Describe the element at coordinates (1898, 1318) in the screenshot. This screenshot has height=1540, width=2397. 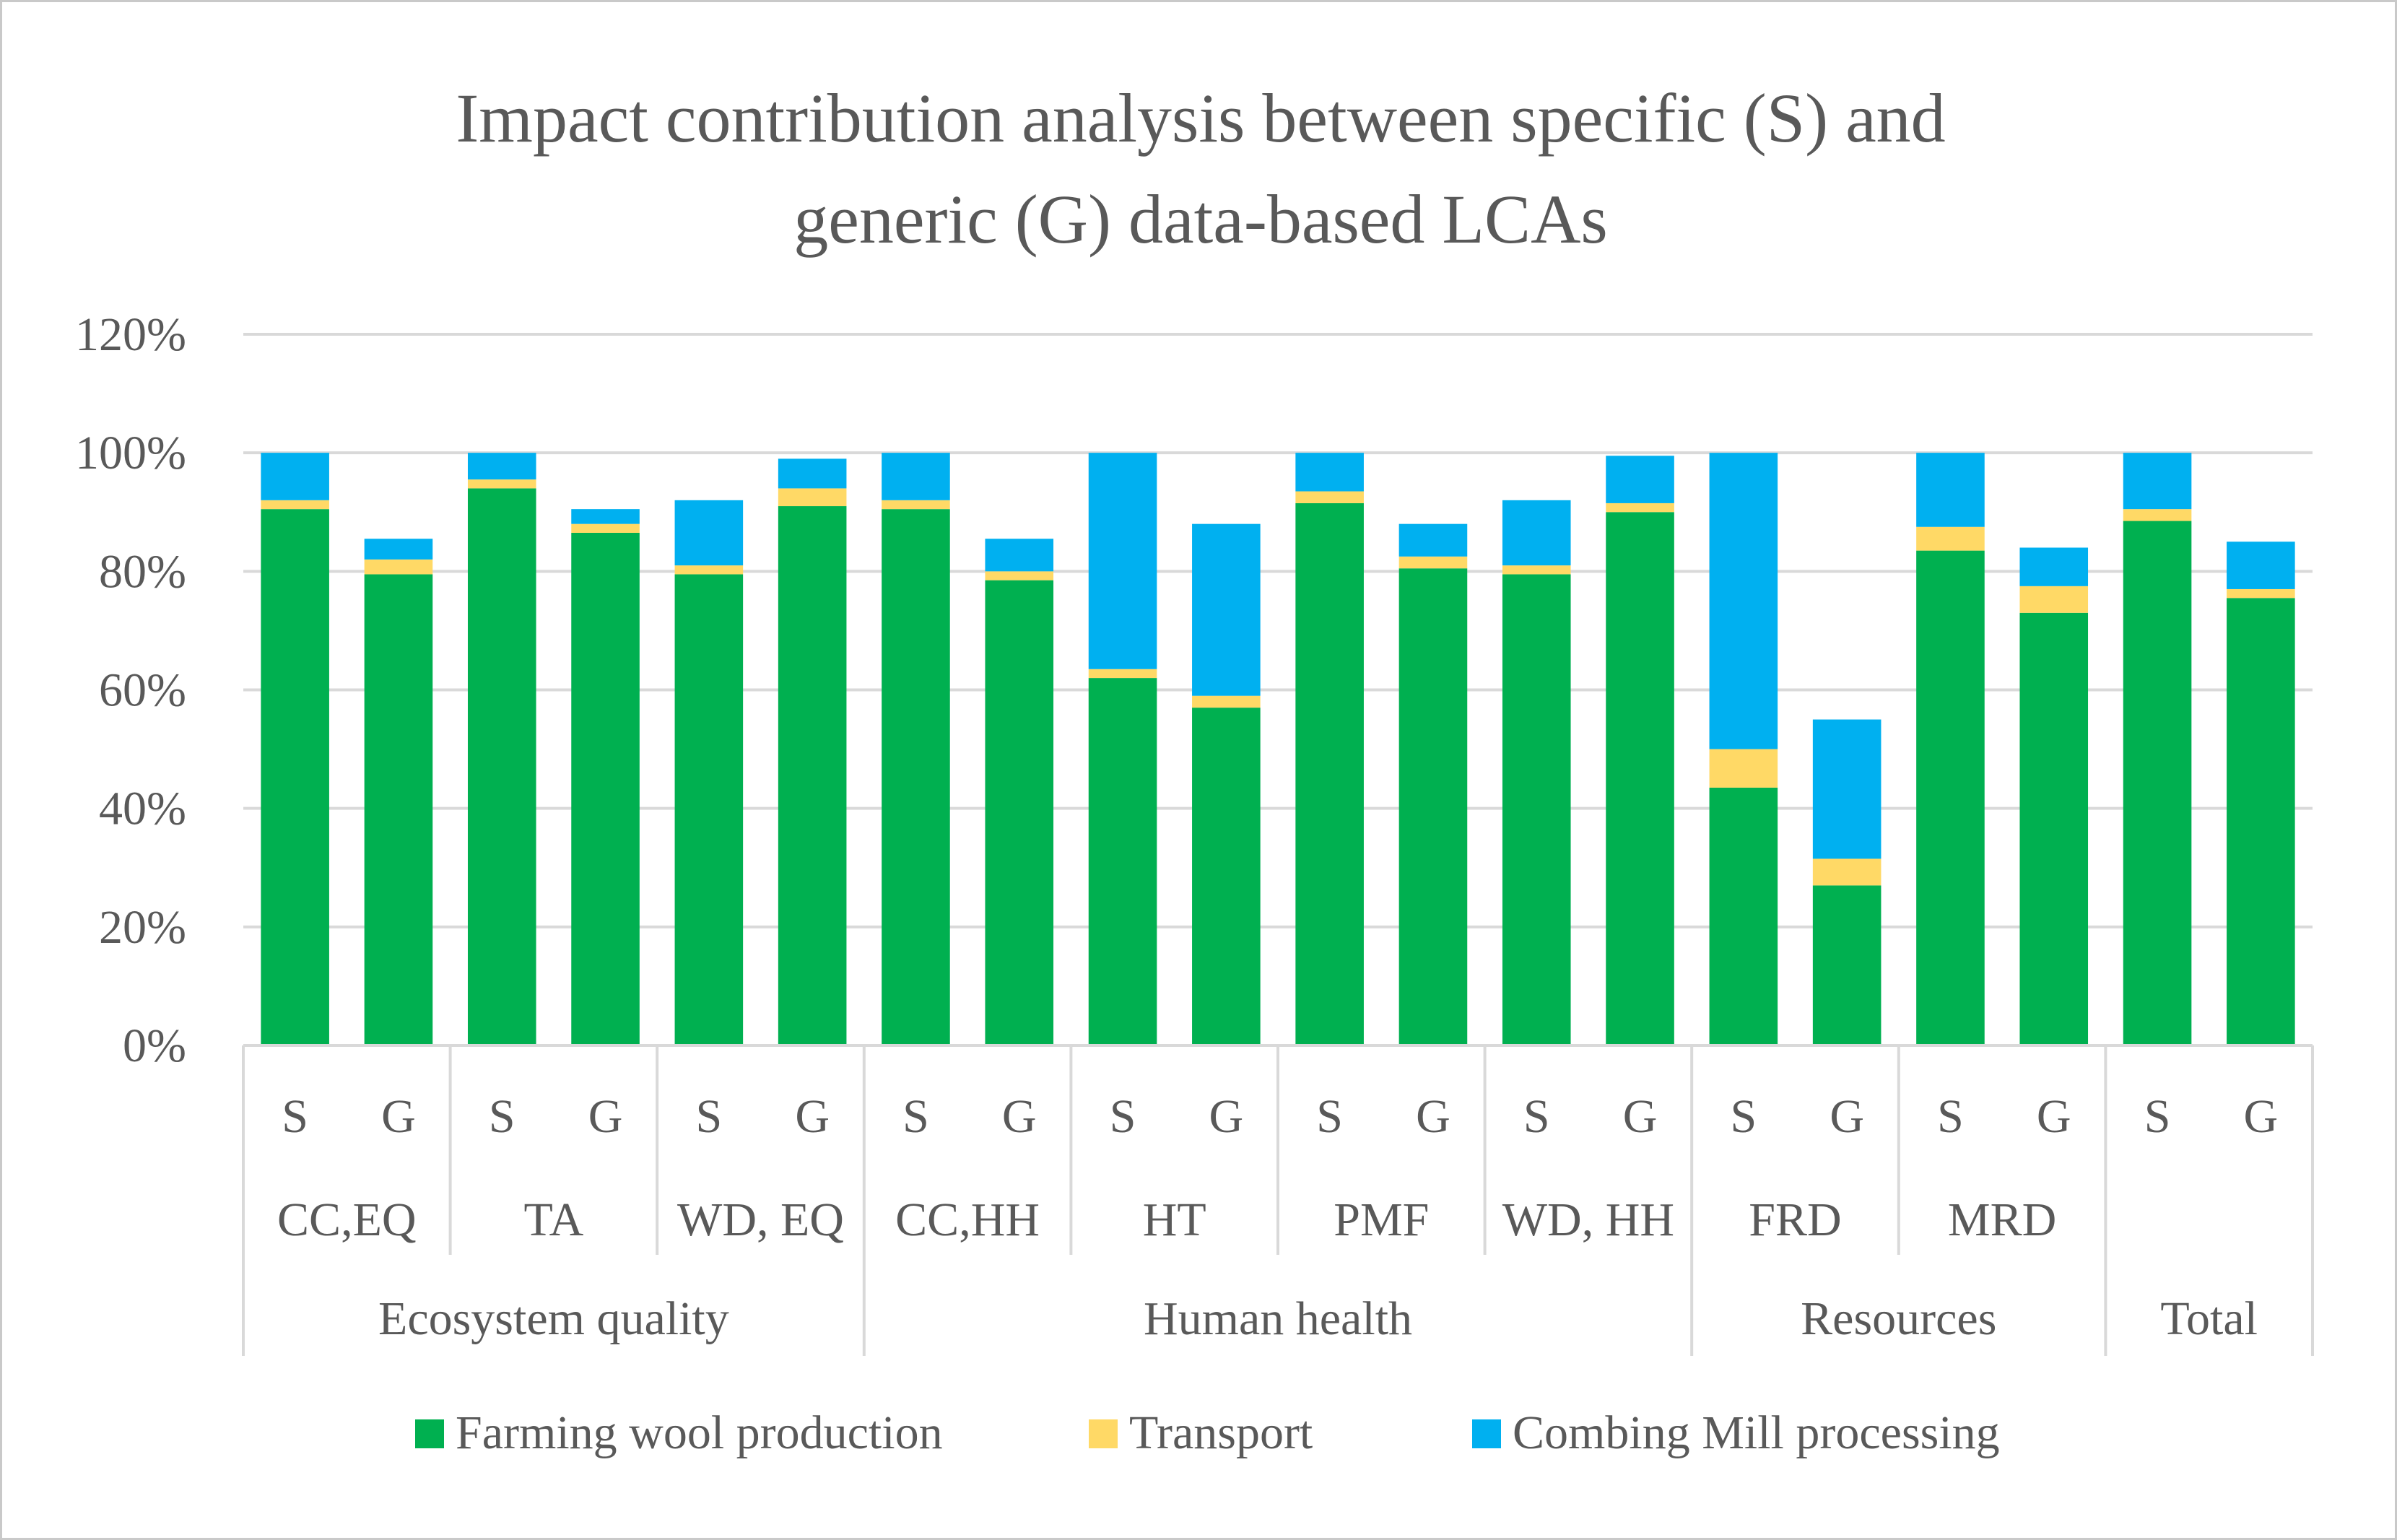
I see `group-label: Resources` at that location.